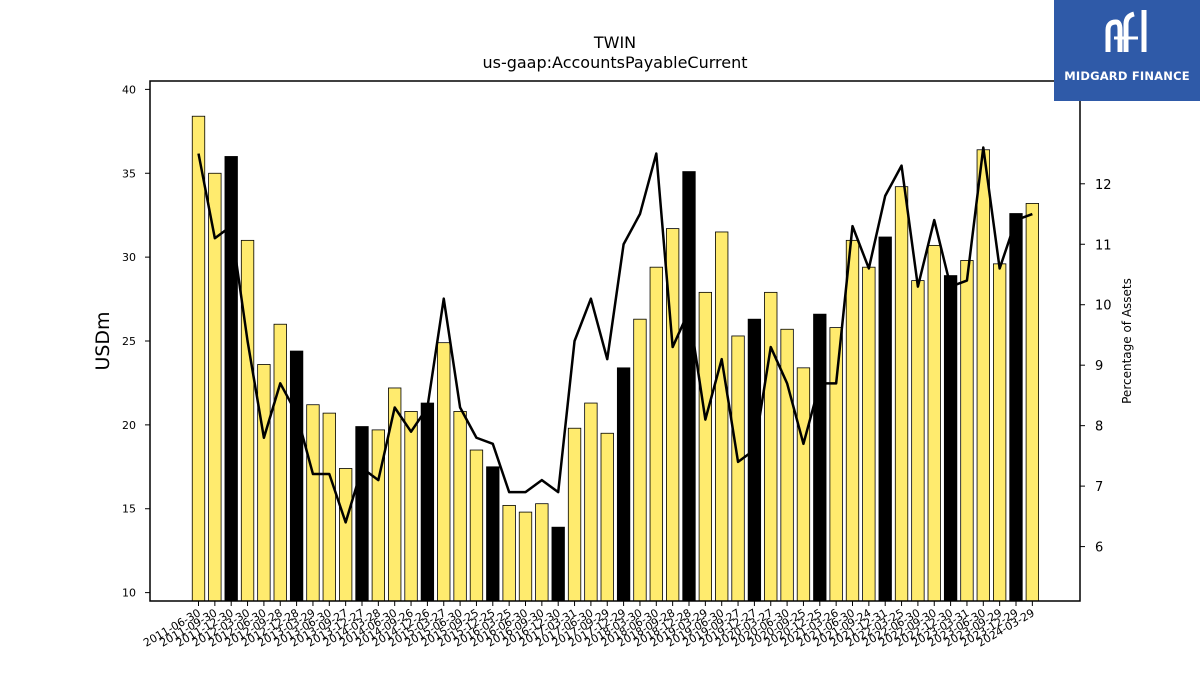 This screenshot has width=1200, height=675. Describe the element at coordinates (1103, 245) in the screenshot. I see `right-y-tick-label: 11` at that location.